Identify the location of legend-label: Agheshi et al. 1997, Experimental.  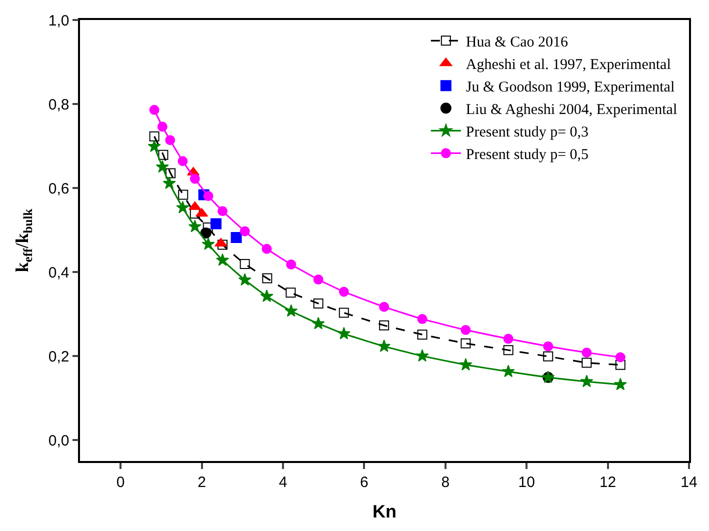
(568, 65).